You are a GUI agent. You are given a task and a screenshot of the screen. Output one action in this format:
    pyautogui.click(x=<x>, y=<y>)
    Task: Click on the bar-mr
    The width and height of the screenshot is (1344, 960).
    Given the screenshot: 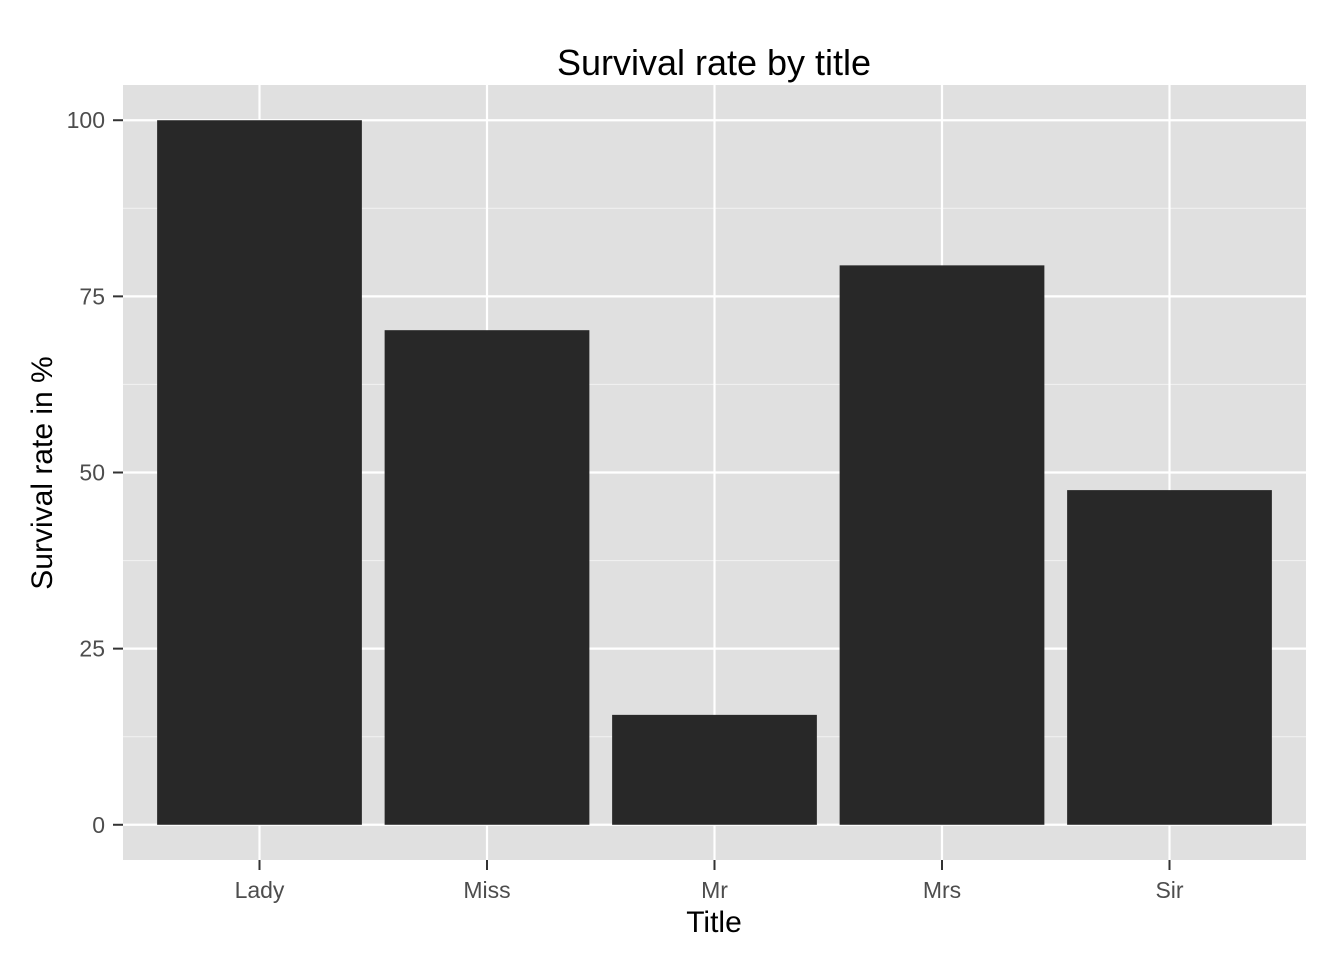 What is the action you would take?
    pyautogui.click(x=714, y=769)
    